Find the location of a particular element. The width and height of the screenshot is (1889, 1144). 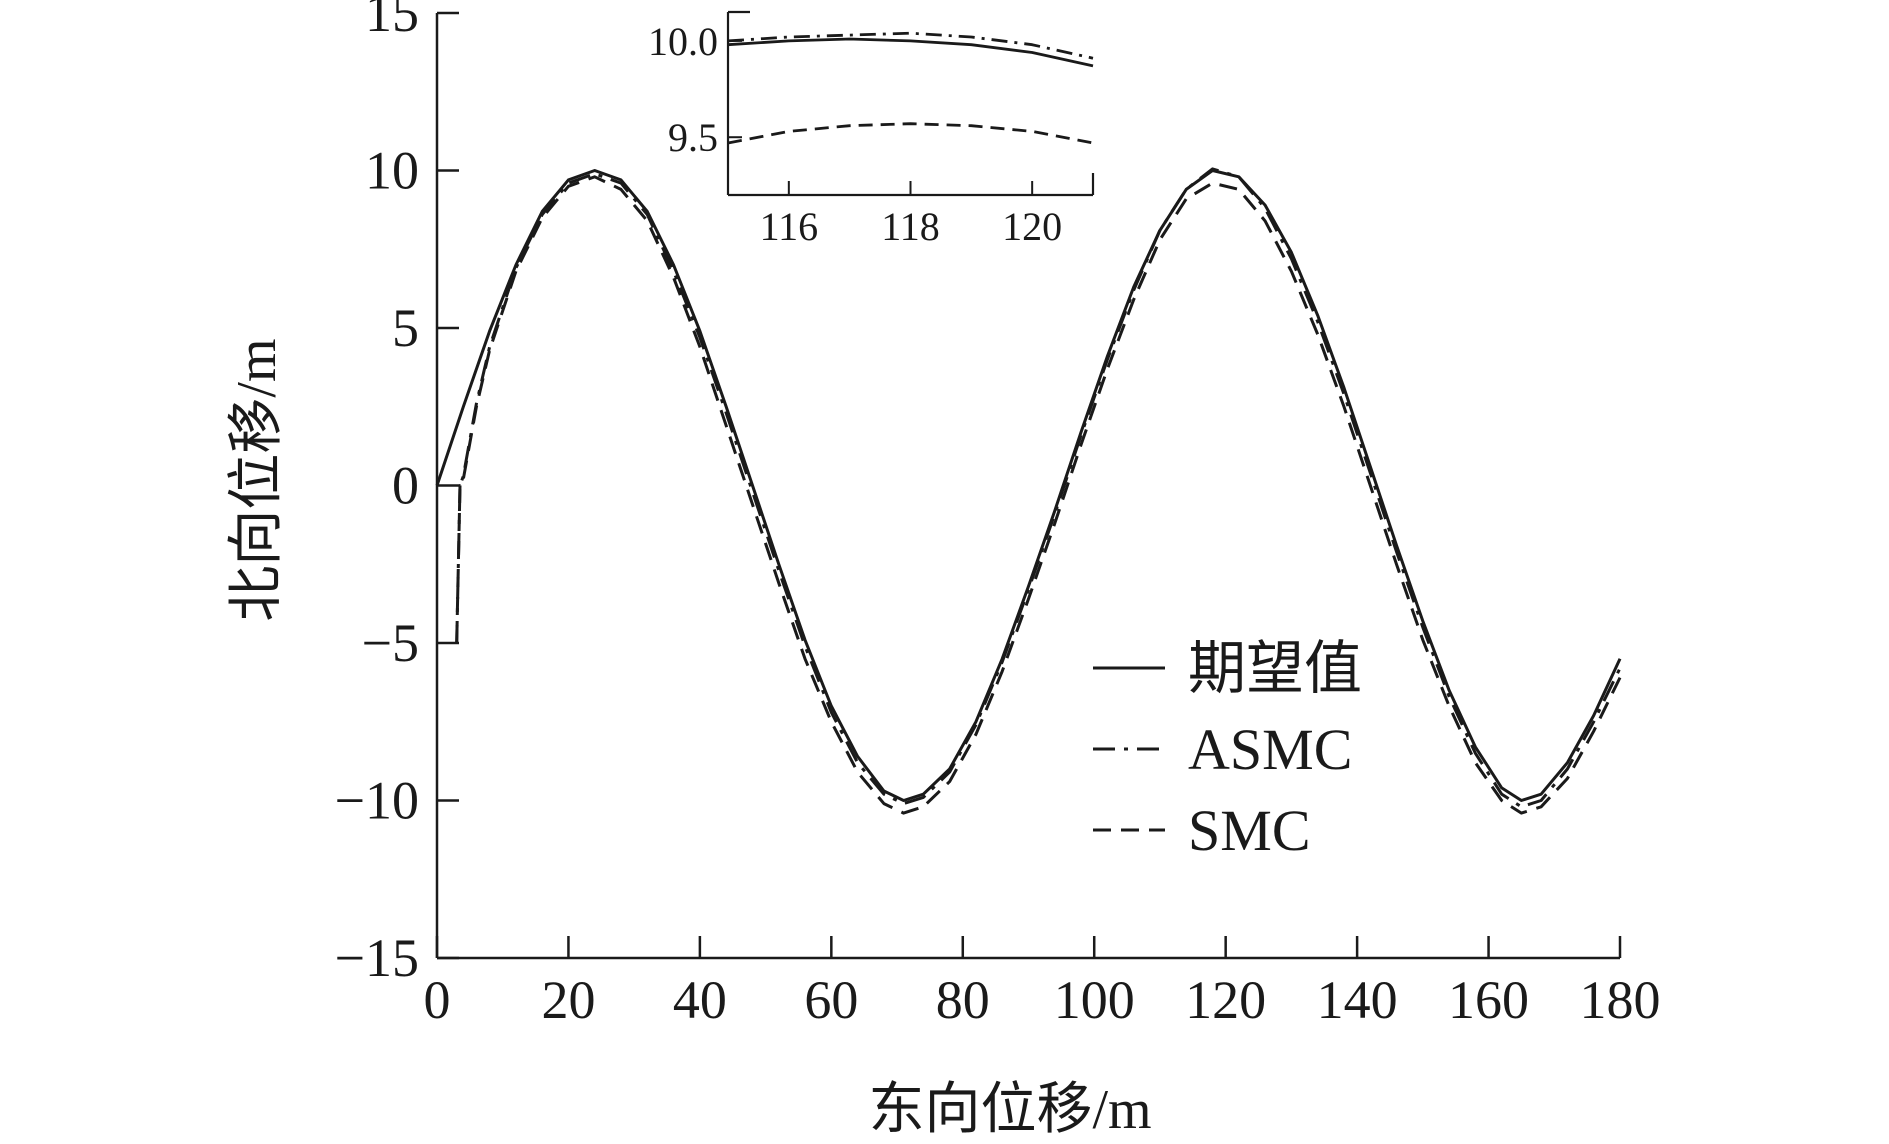

inset-series-line-solid is located at coordinates (910, 52).